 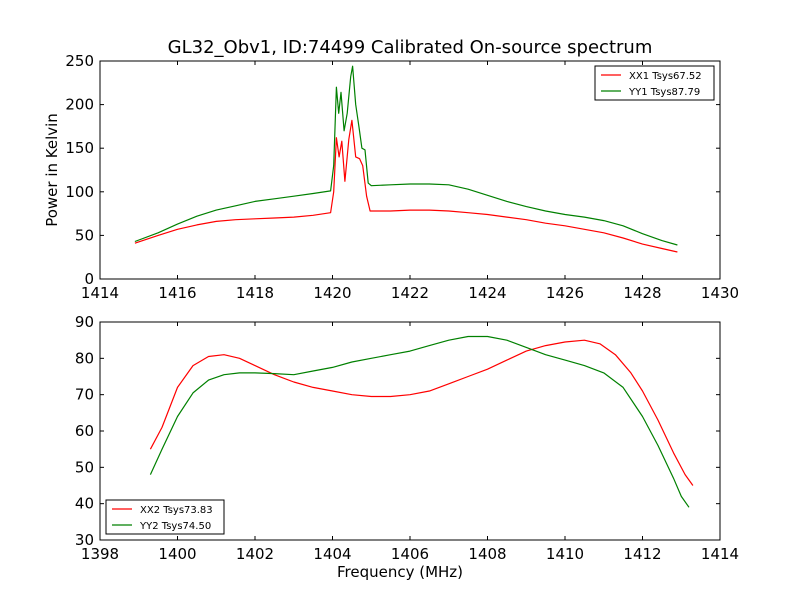 I want to click on x-tick-label: 1412, so click(x=642, y=554).